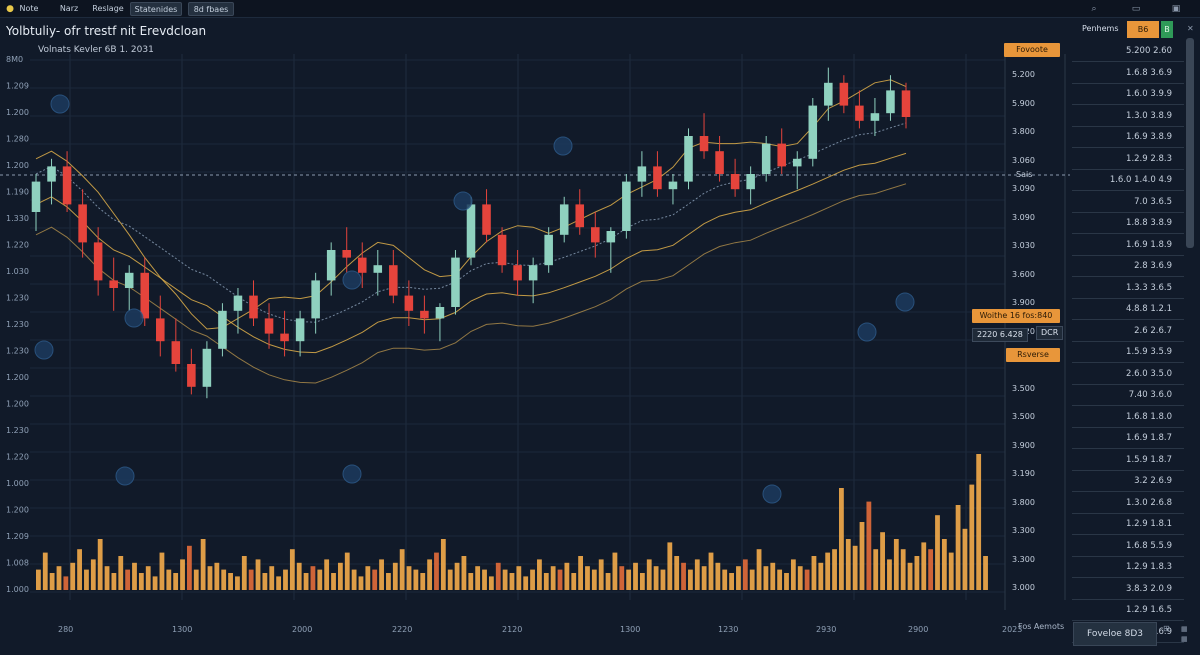 This screenshot has height=655, width=1200. What do you see at coordinates (1128, 374) in the screenshot?
I see `panel-row: 2.6.0 3.5.0` at bounding box center [1128, 374].